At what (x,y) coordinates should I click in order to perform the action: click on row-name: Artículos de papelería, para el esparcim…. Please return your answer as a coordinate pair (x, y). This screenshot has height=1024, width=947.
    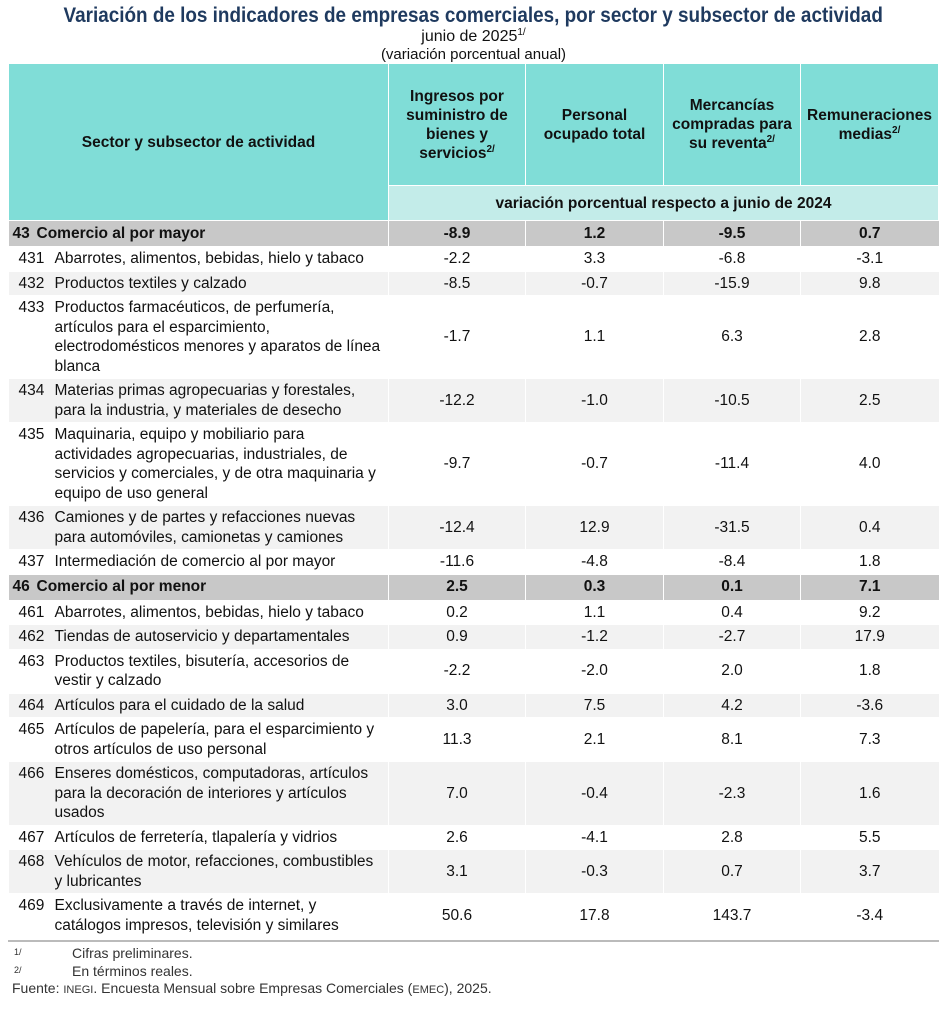
    Looking at the image, I should click on (214, 739).